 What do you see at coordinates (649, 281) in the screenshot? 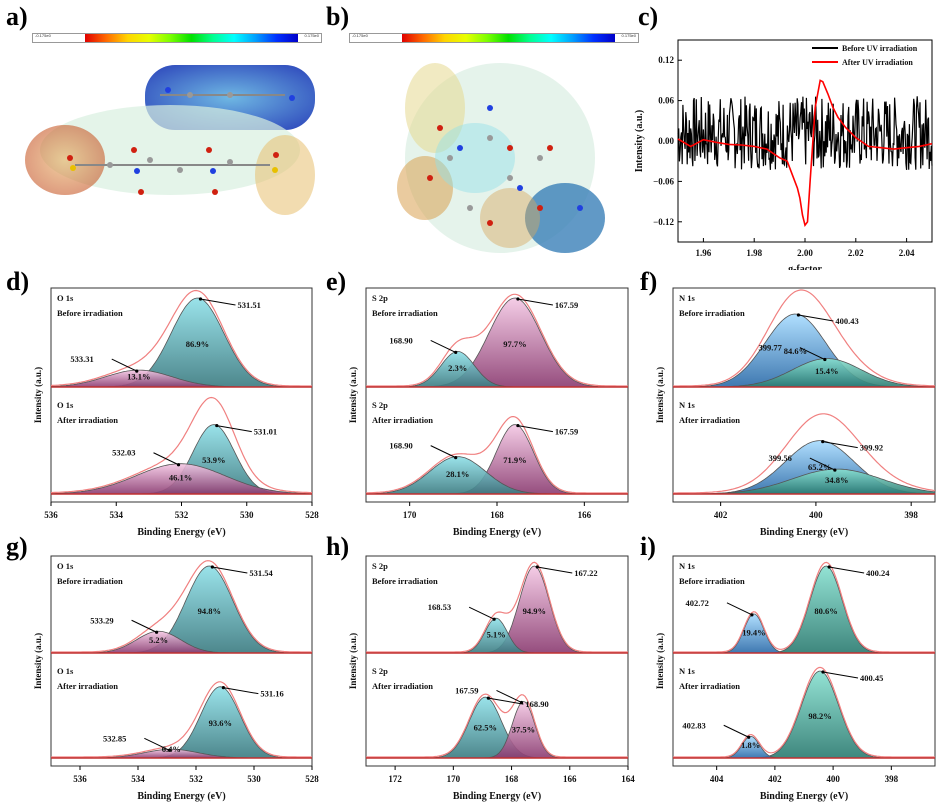
I see `panel-label-f: f)` at bounding box center [649, 281].